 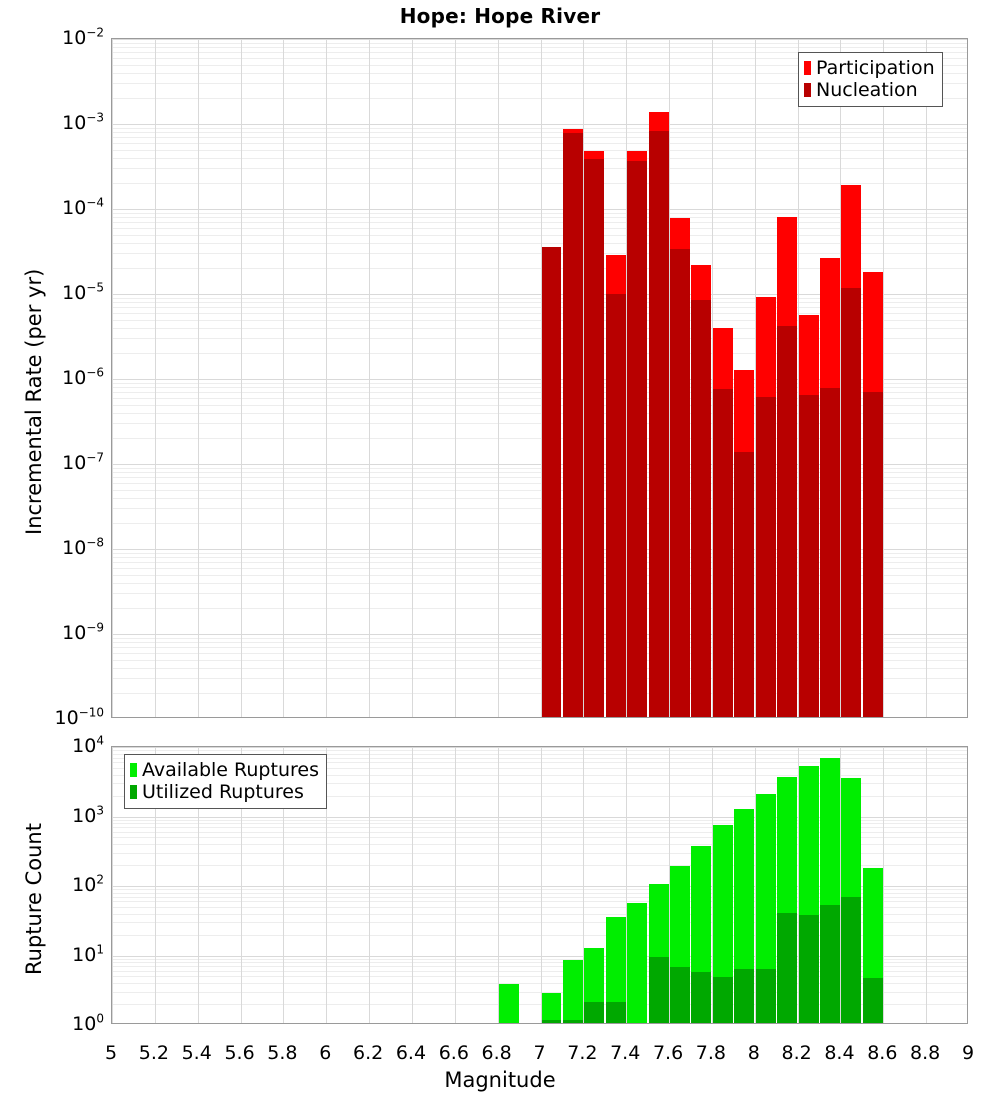 What do you see at coordinates (582, 1053) in the screenshot?
I see `x-axis-tick-label: 7.2` at bounding box center [582, 1053].